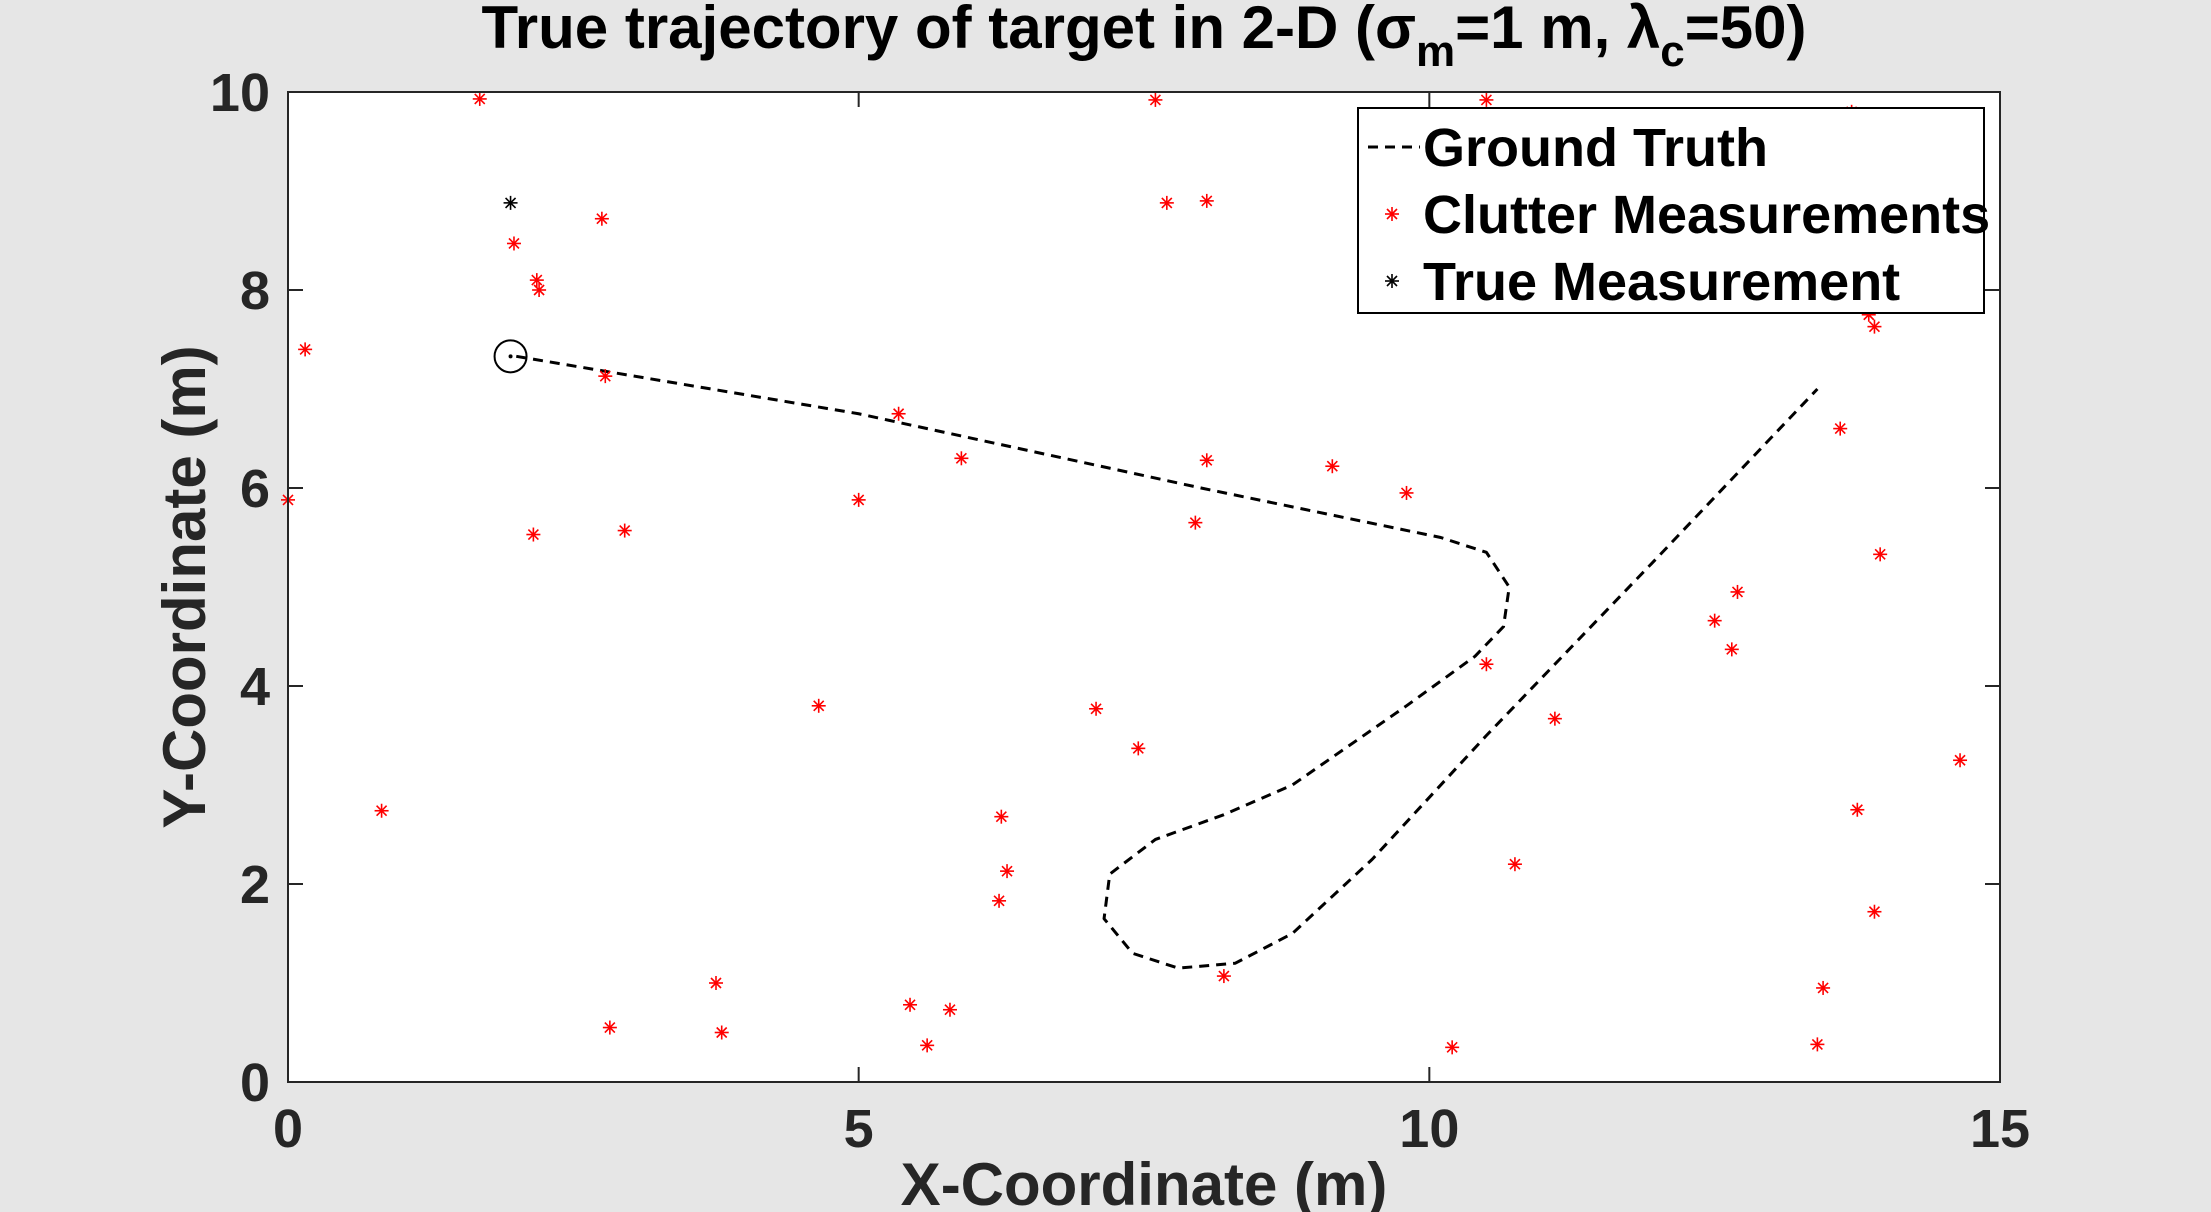  Describe the element at coordinates (255, 687) in the screenshot. I see `y-tick-label: 4` at that location.